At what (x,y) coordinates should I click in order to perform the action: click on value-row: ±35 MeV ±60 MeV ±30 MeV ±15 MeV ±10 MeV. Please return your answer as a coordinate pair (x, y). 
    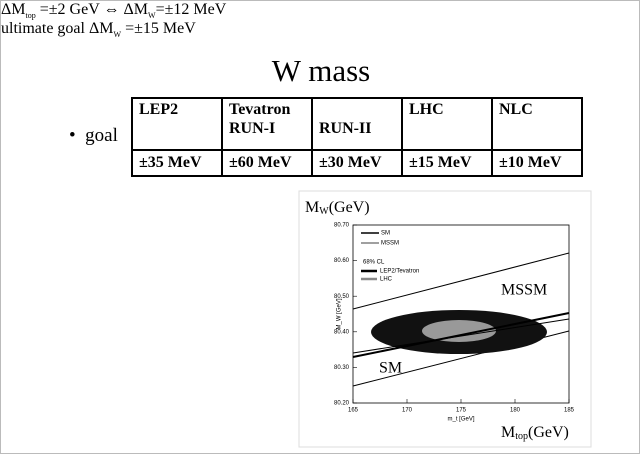
    Looking at the image, I should click on (357, 163).